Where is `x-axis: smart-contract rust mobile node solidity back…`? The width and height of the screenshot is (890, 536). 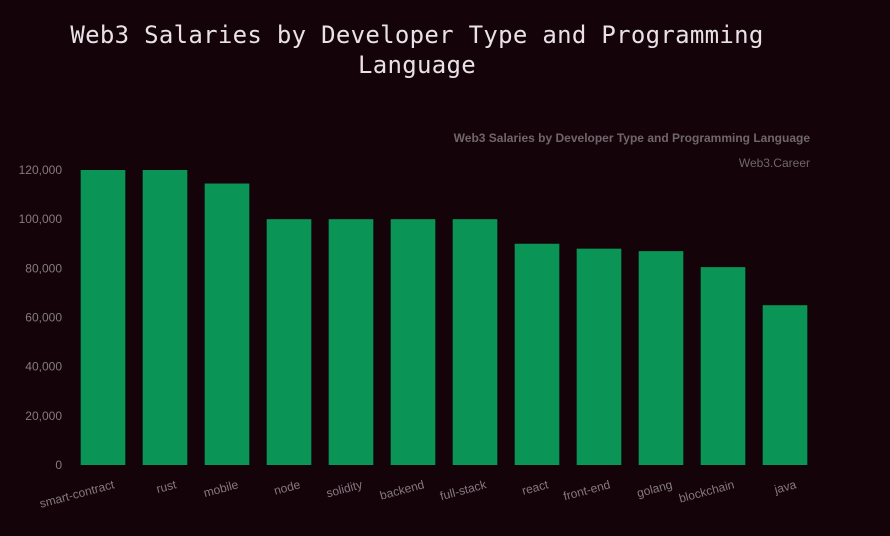
x-axis: smart-contract rust mobile node solidity back… is located at coordinates (418, 494).